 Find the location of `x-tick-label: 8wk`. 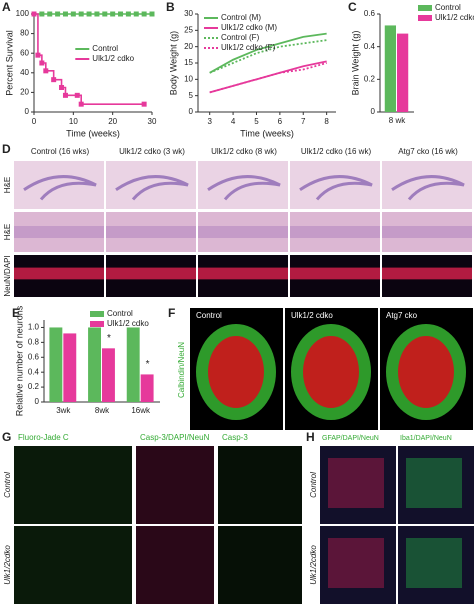

x-tick-label: 8wk is located at coordinates (102, 410).